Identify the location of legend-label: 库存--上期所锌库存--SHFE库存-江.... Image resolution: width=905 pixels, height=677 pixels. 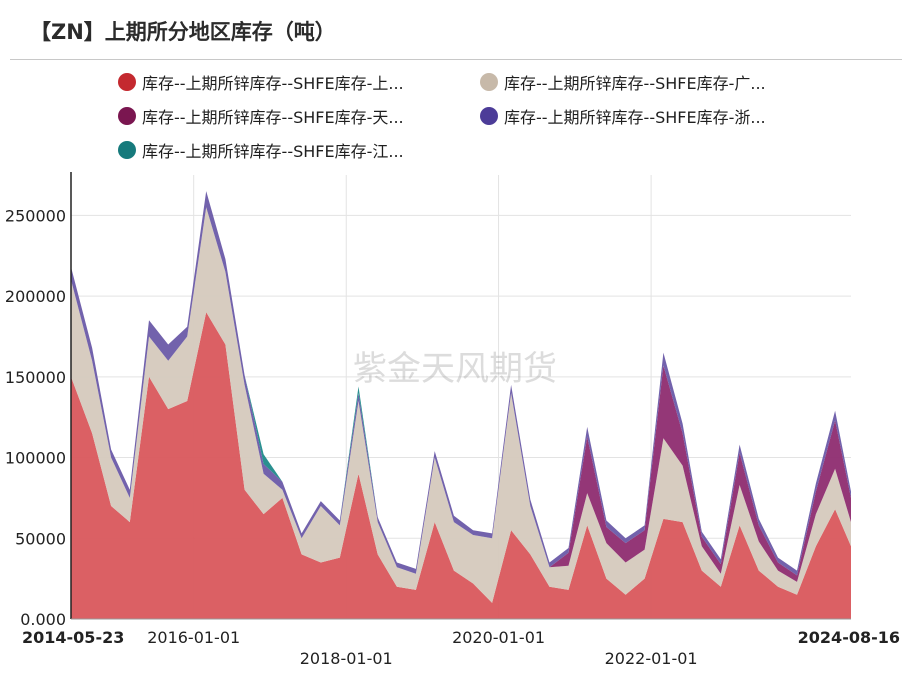
(273, 151).